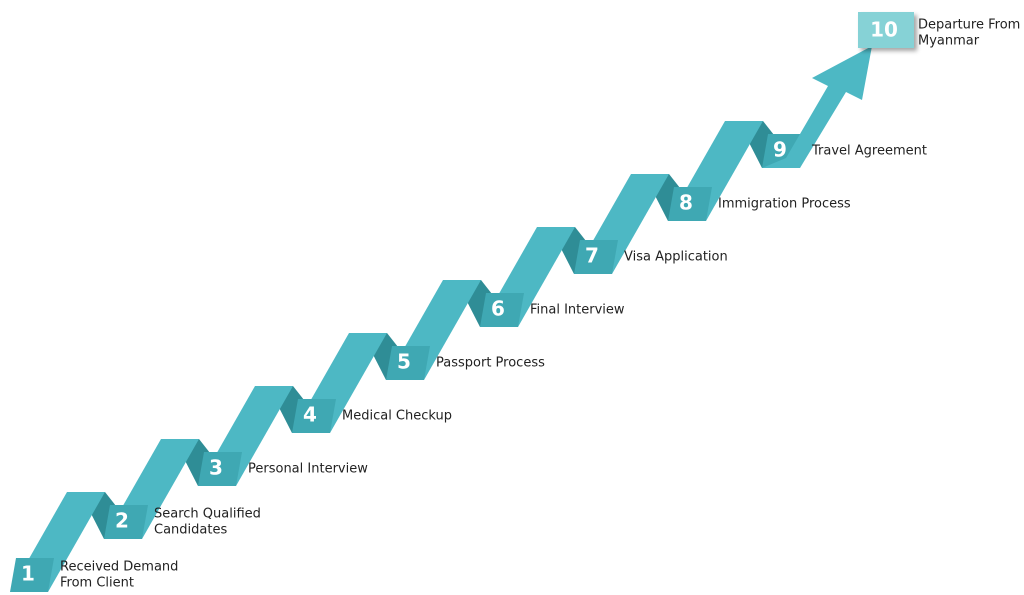 Image resolution: width=1024 pixels, height=595 pixels. What do you see at coordinates (949, 41) in the screenshot?
I see `step-label: Myanmar` at bounding box center [949, 41].